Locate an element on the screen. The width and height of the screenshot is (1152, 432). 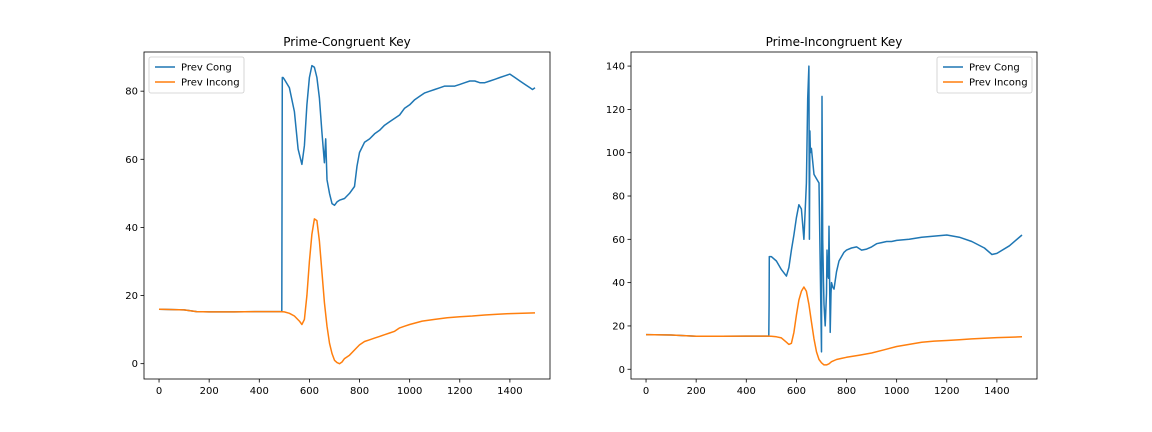
chart-title: Prime-Congruent Key is located at coordinates (346, 42).